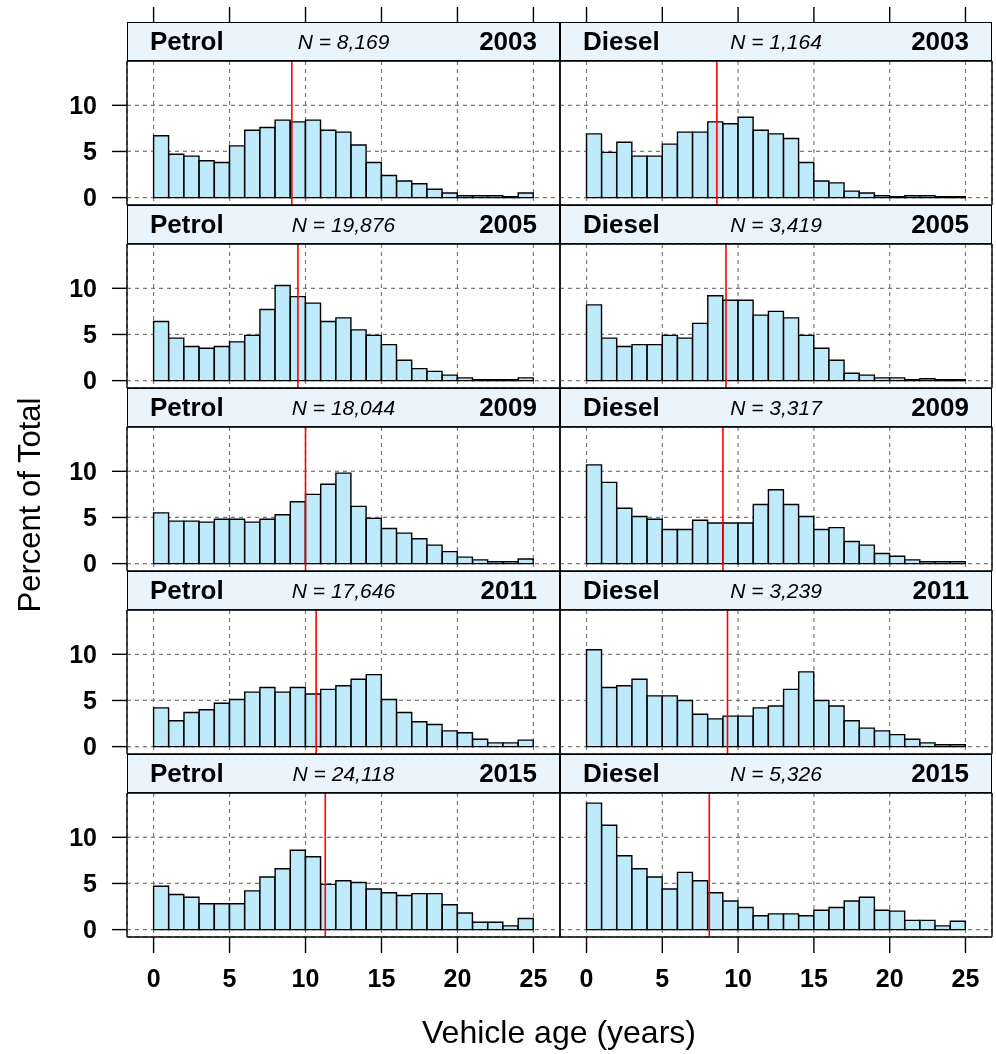 Image resolution: width=996 pixels, height=1054 pixels. I want to click on text: N = 19,876, so click(343, 224).